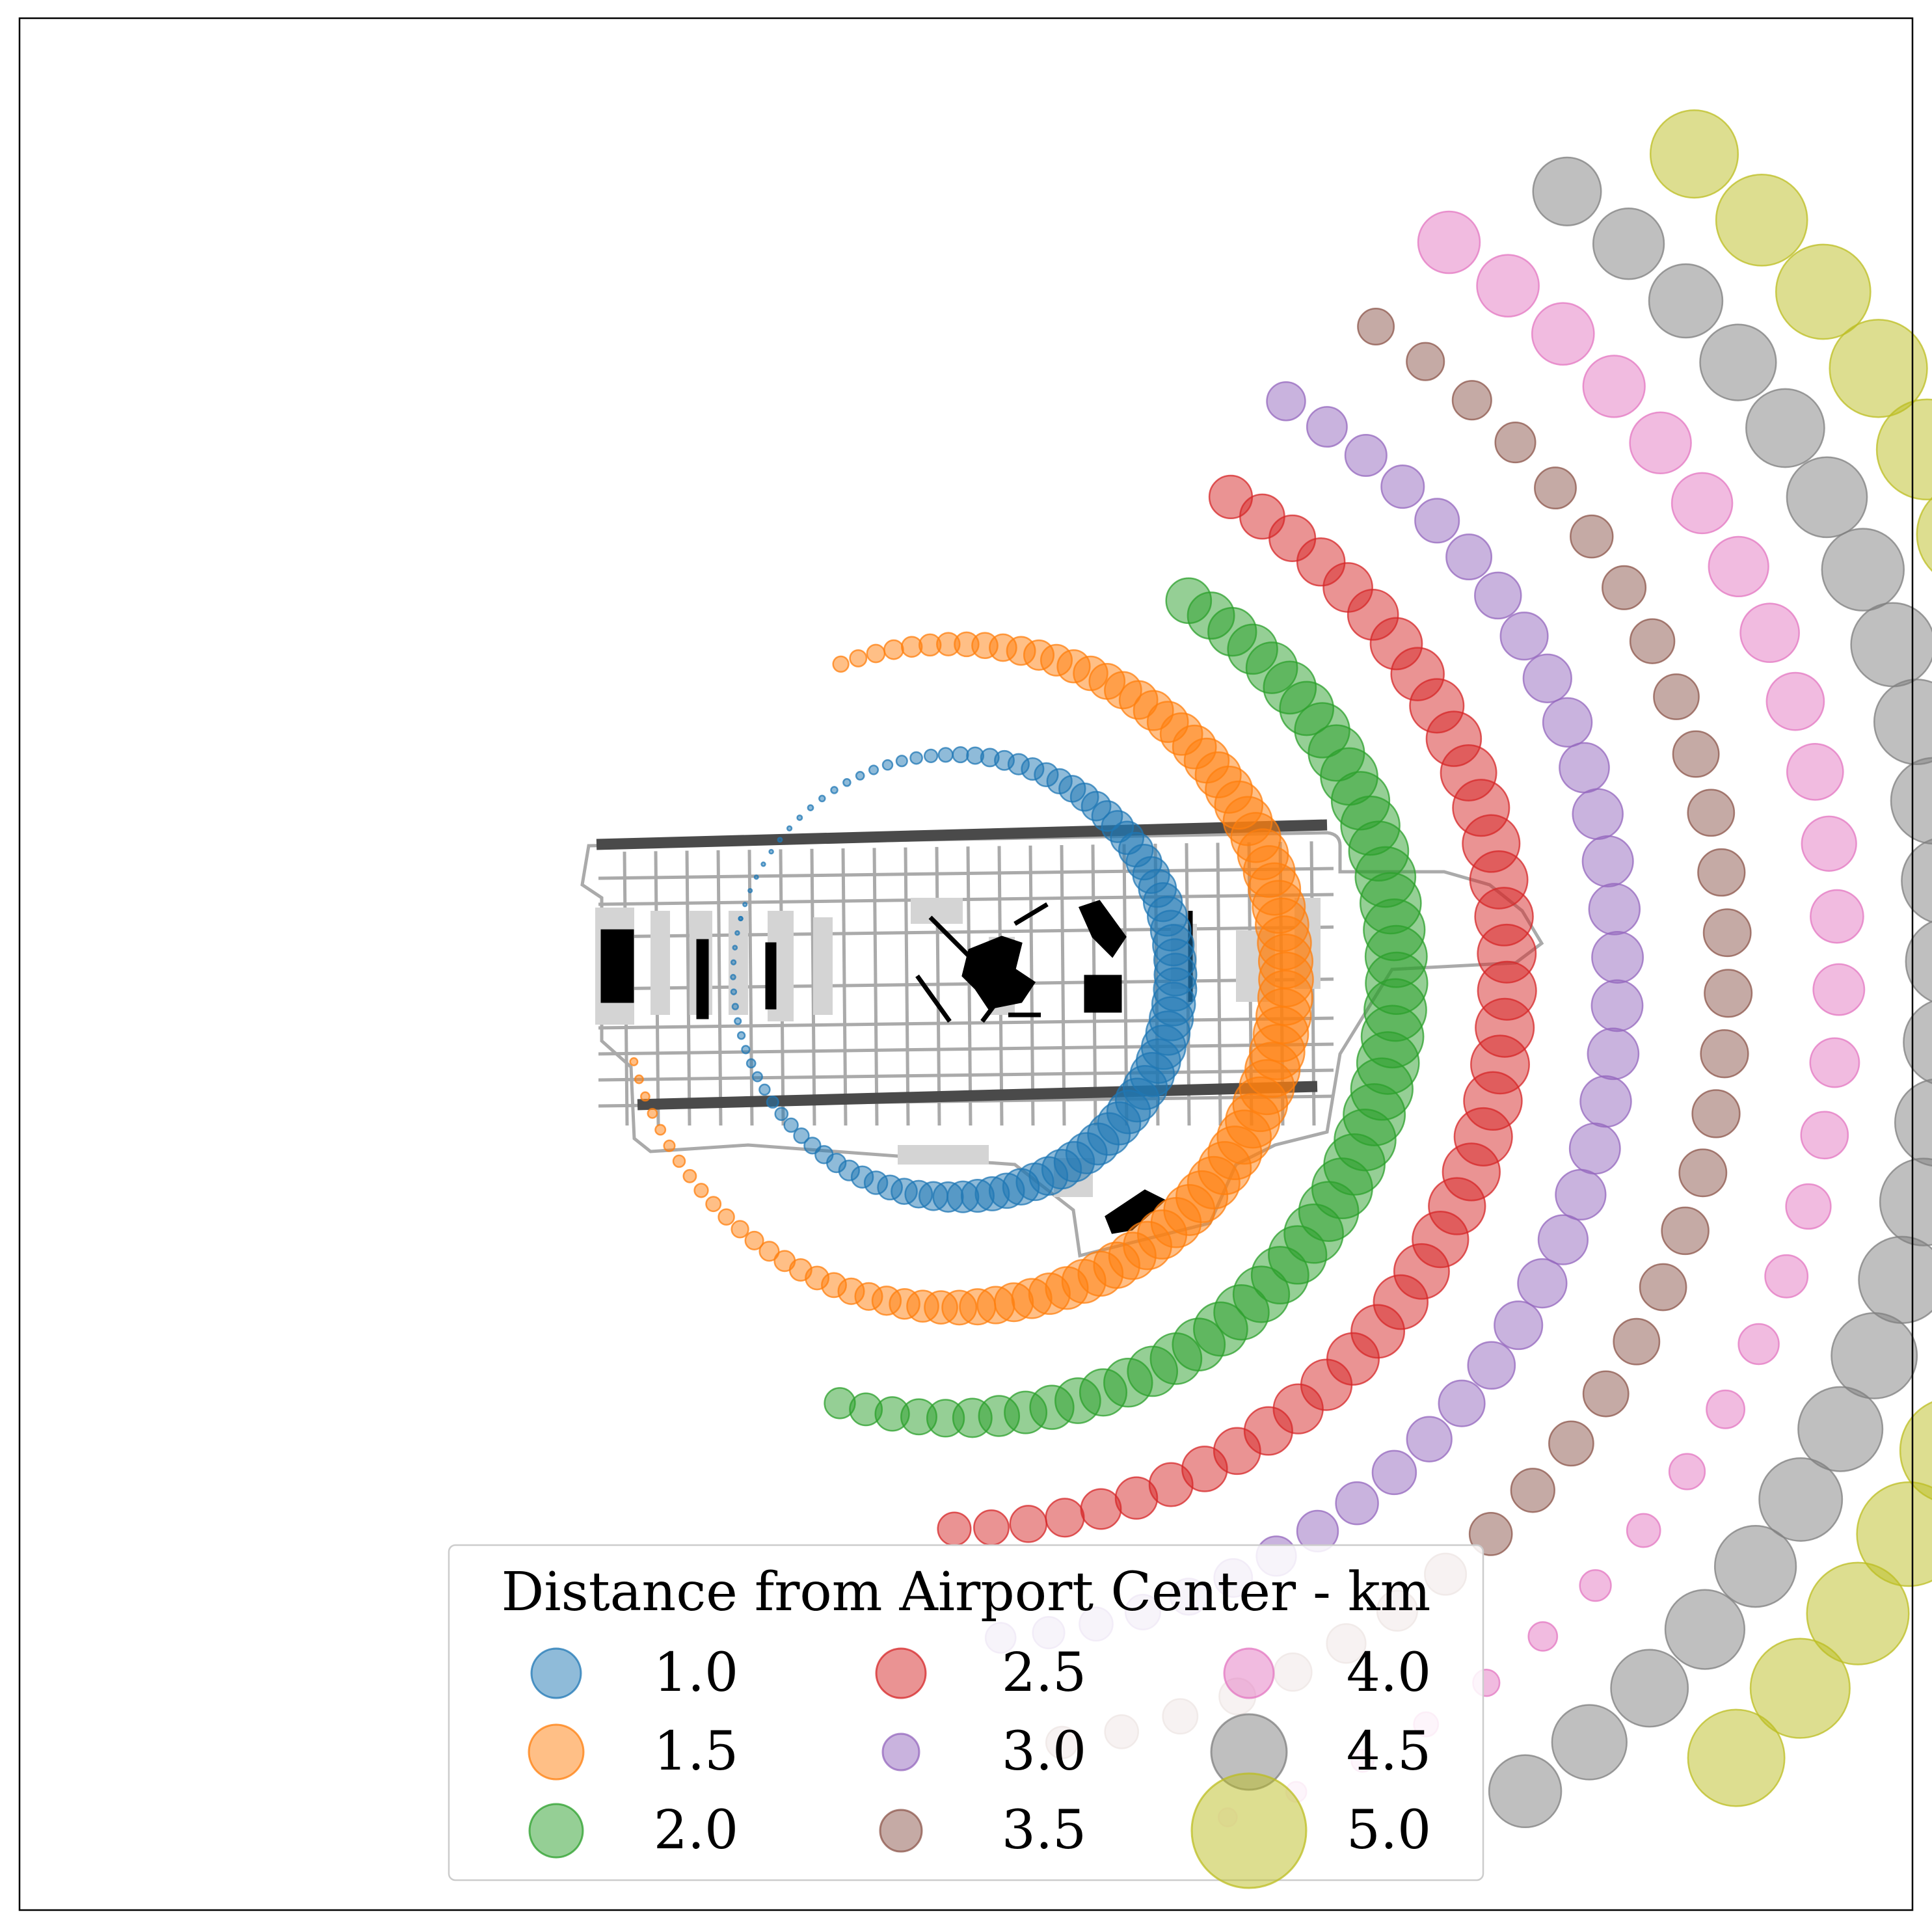 The image size is (1932, 1927). Describe the element at coordinates (634, 1673) in the screenshot. I see `legend-entry: 1.0` at that location.